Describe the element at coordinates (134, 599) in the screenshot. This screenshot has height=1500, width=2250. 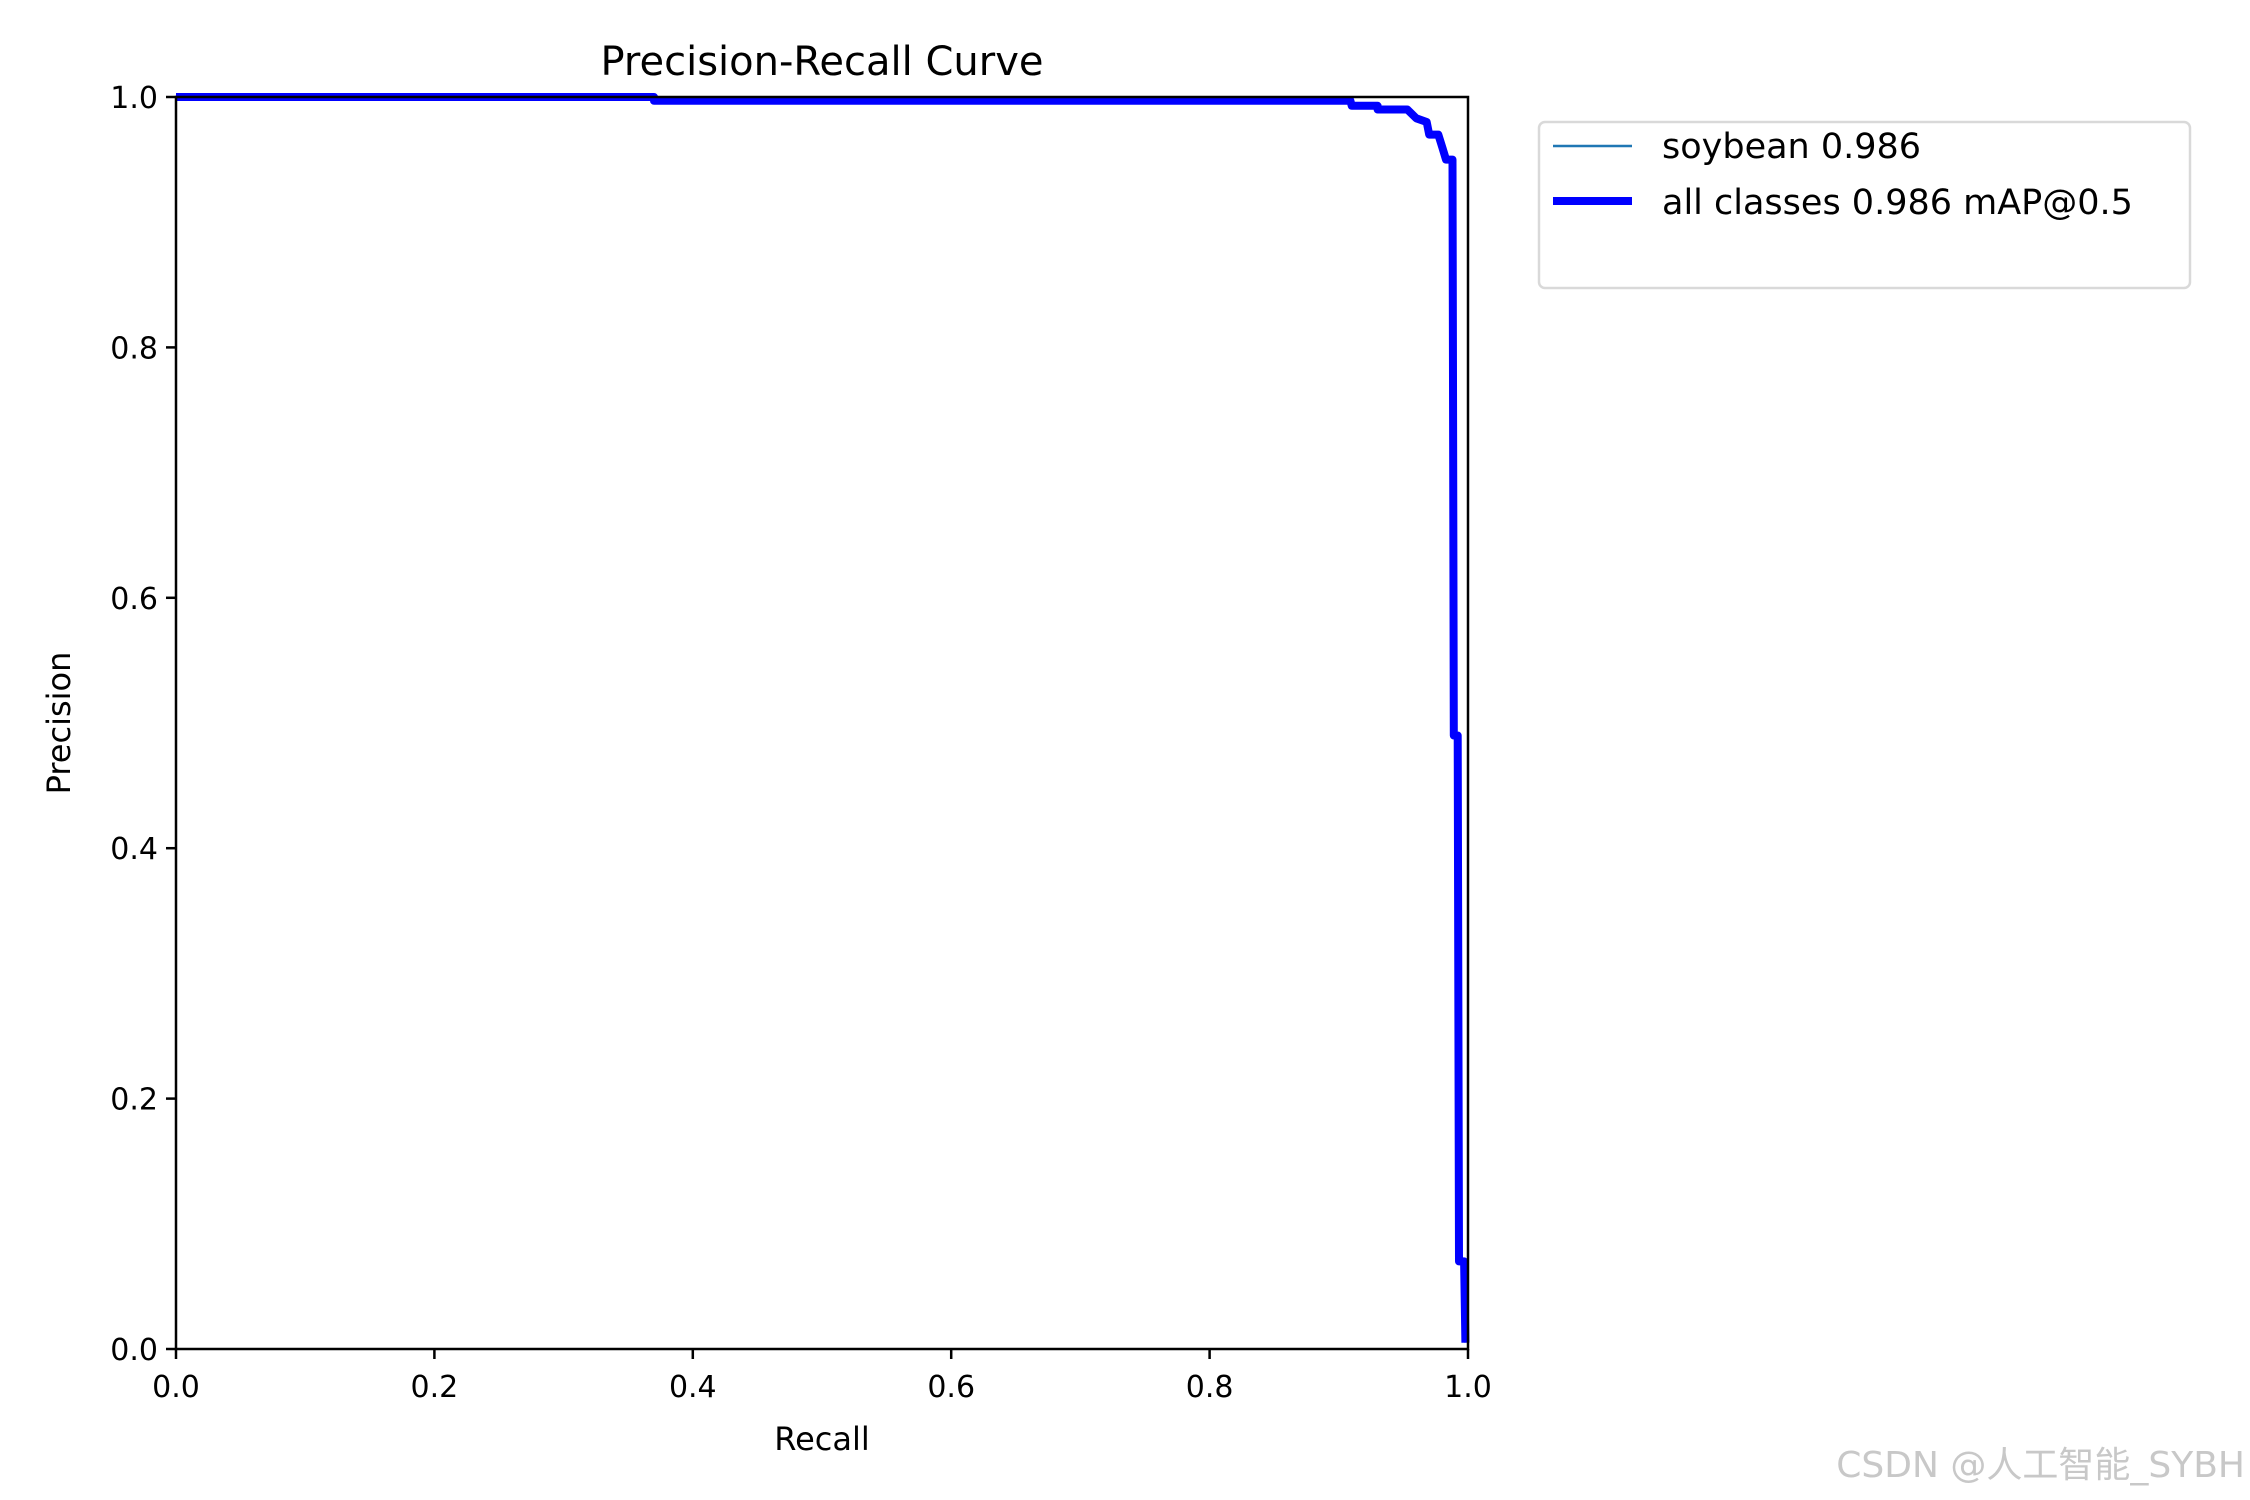
I see `y-tick-label: 0.6` at that location.